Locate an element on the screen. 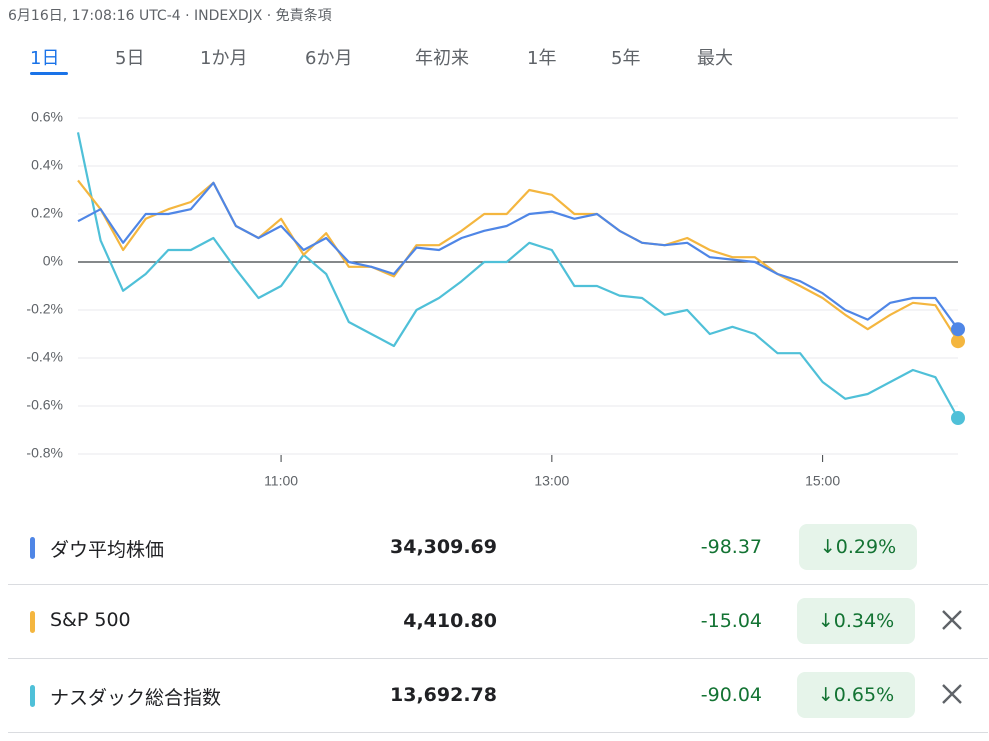  x-tick-label: 15:00 is located at coordinates (822, 481).